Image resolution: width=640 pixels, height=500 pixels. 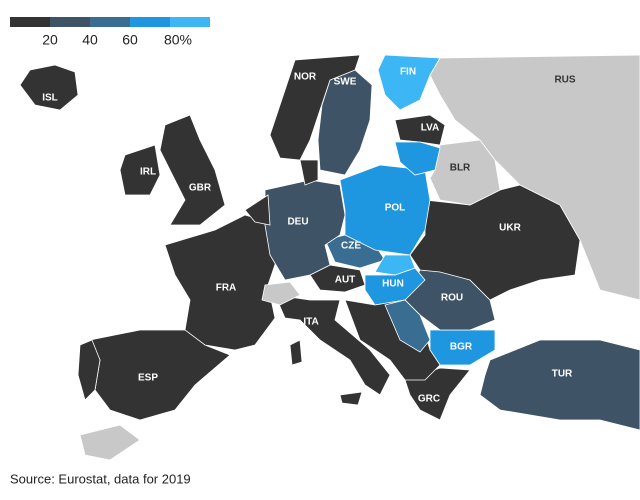 What do you see at coordinates (395, 208) in the screenshot?
I see `country-label: POL` at bounding box center [395, 208].